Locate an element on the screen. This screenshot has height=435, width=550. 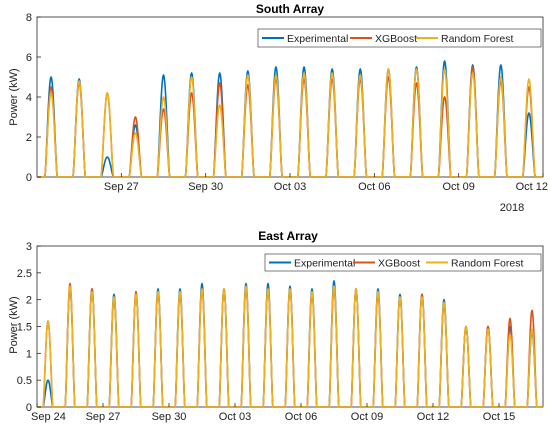
y-axis-ticks: 0 0.5 1 1.5 2 2.5 3 is located at coordinates (29, 327).